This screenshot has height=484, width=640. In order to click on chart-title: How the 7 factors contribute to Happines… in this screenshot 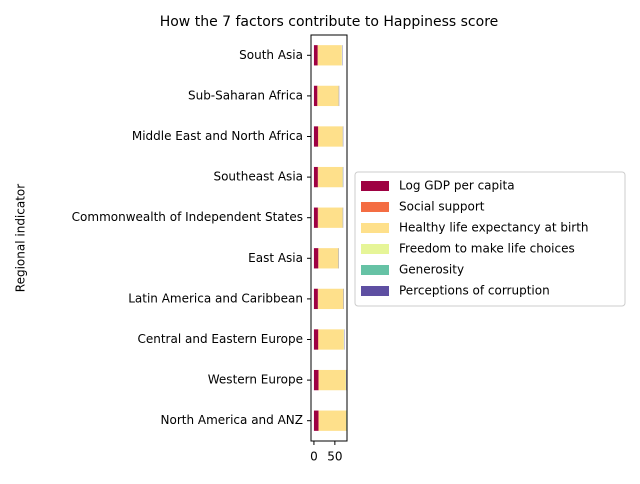, I will do `click(329, 22)`.